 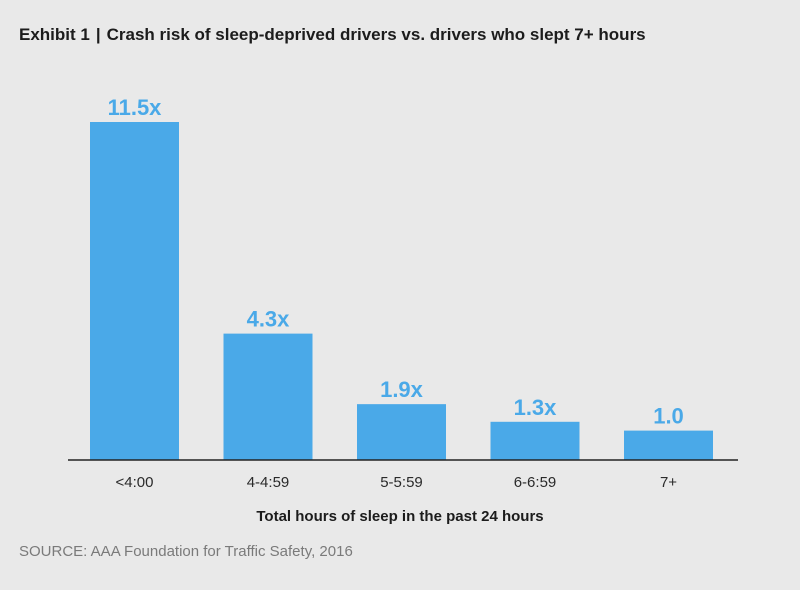 What do you see at coordinates (535, 482) in the screenshot?
I see `x-tick-label-3: 6-6:59` at bounding box center [535, 482].